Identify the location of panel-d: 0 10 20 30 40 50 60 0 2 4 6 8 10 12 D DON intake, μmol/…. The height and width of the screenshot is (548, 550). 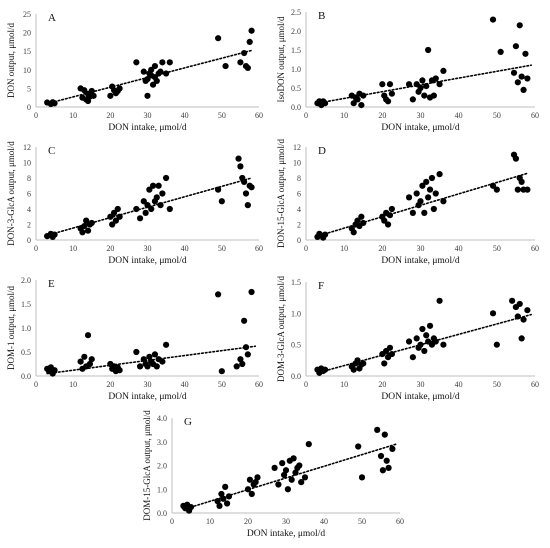
(407, 202).